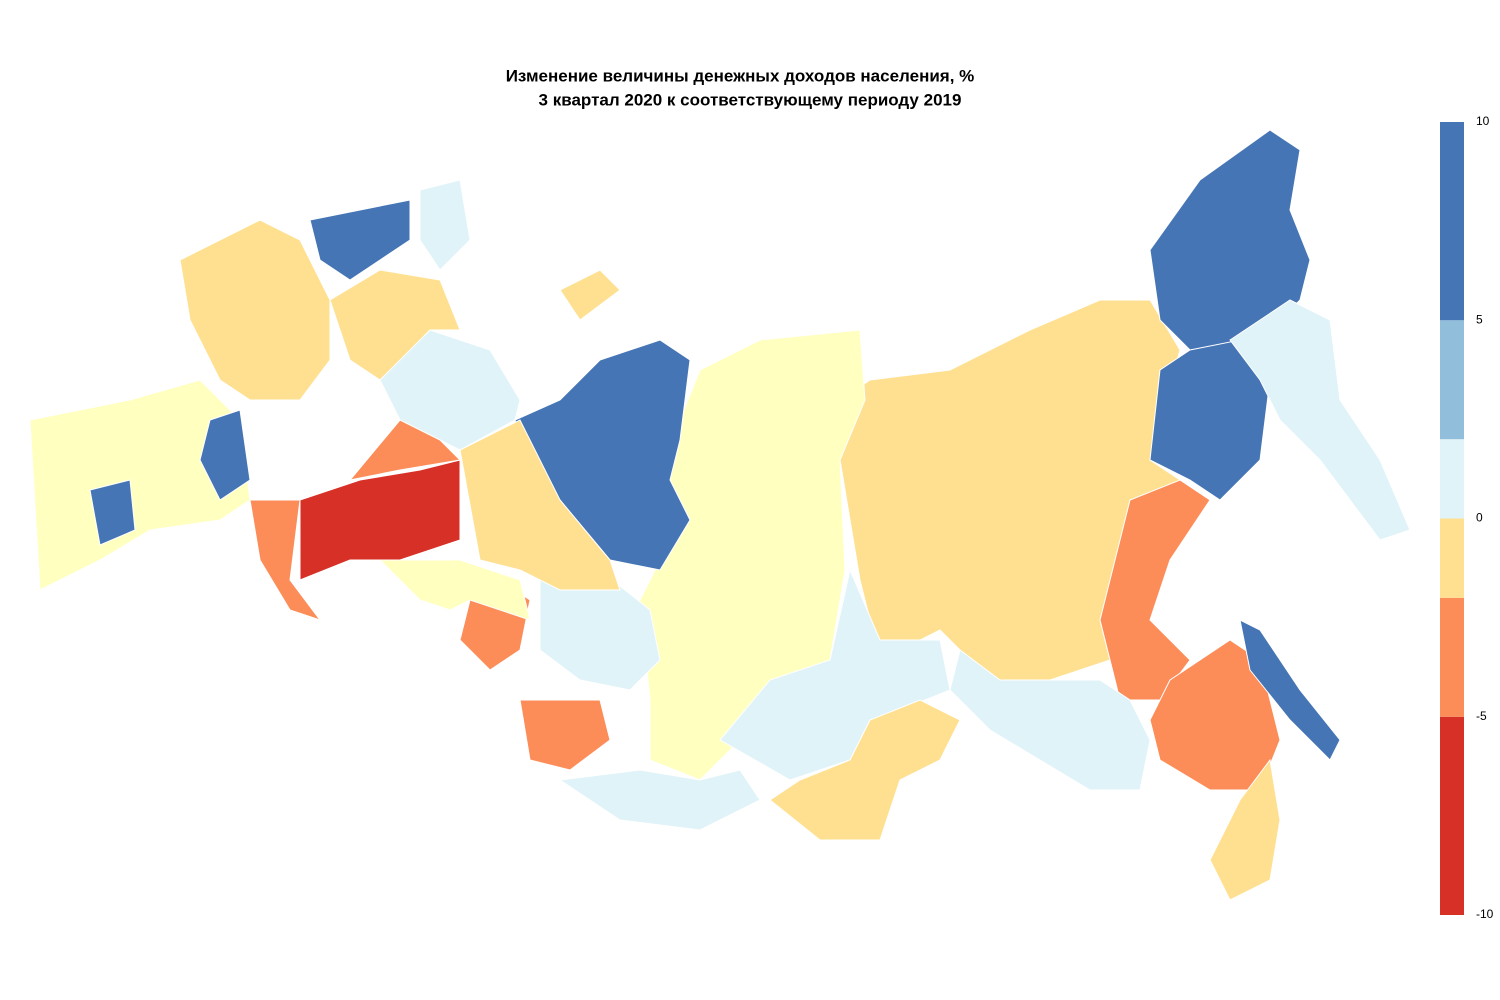  What do you see at coordinates (1481, 716) in the screenshot?
I see `legend-tick-label: -5` at bounding box center [1481, 716].